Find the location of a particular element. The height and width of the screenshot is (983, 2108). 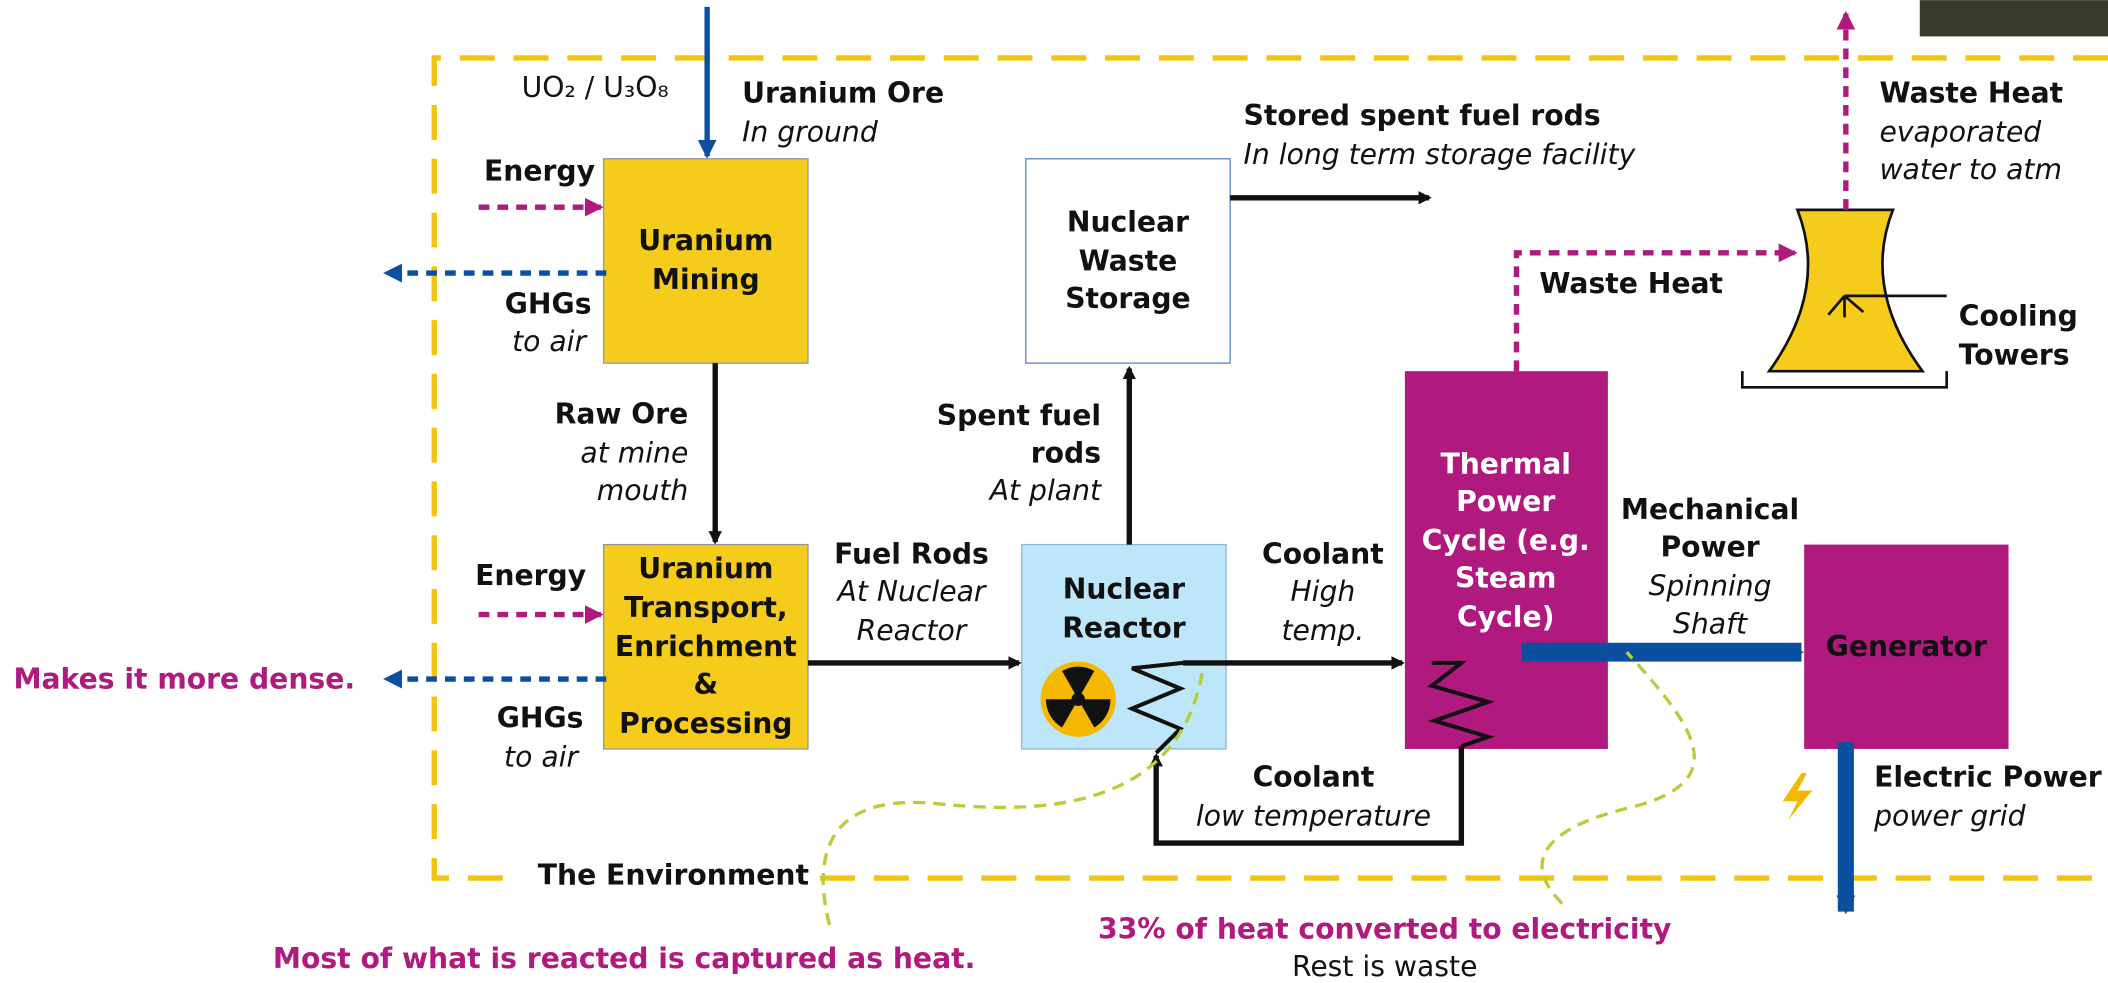

radiation-icon is located at coordinates (1078, 699).